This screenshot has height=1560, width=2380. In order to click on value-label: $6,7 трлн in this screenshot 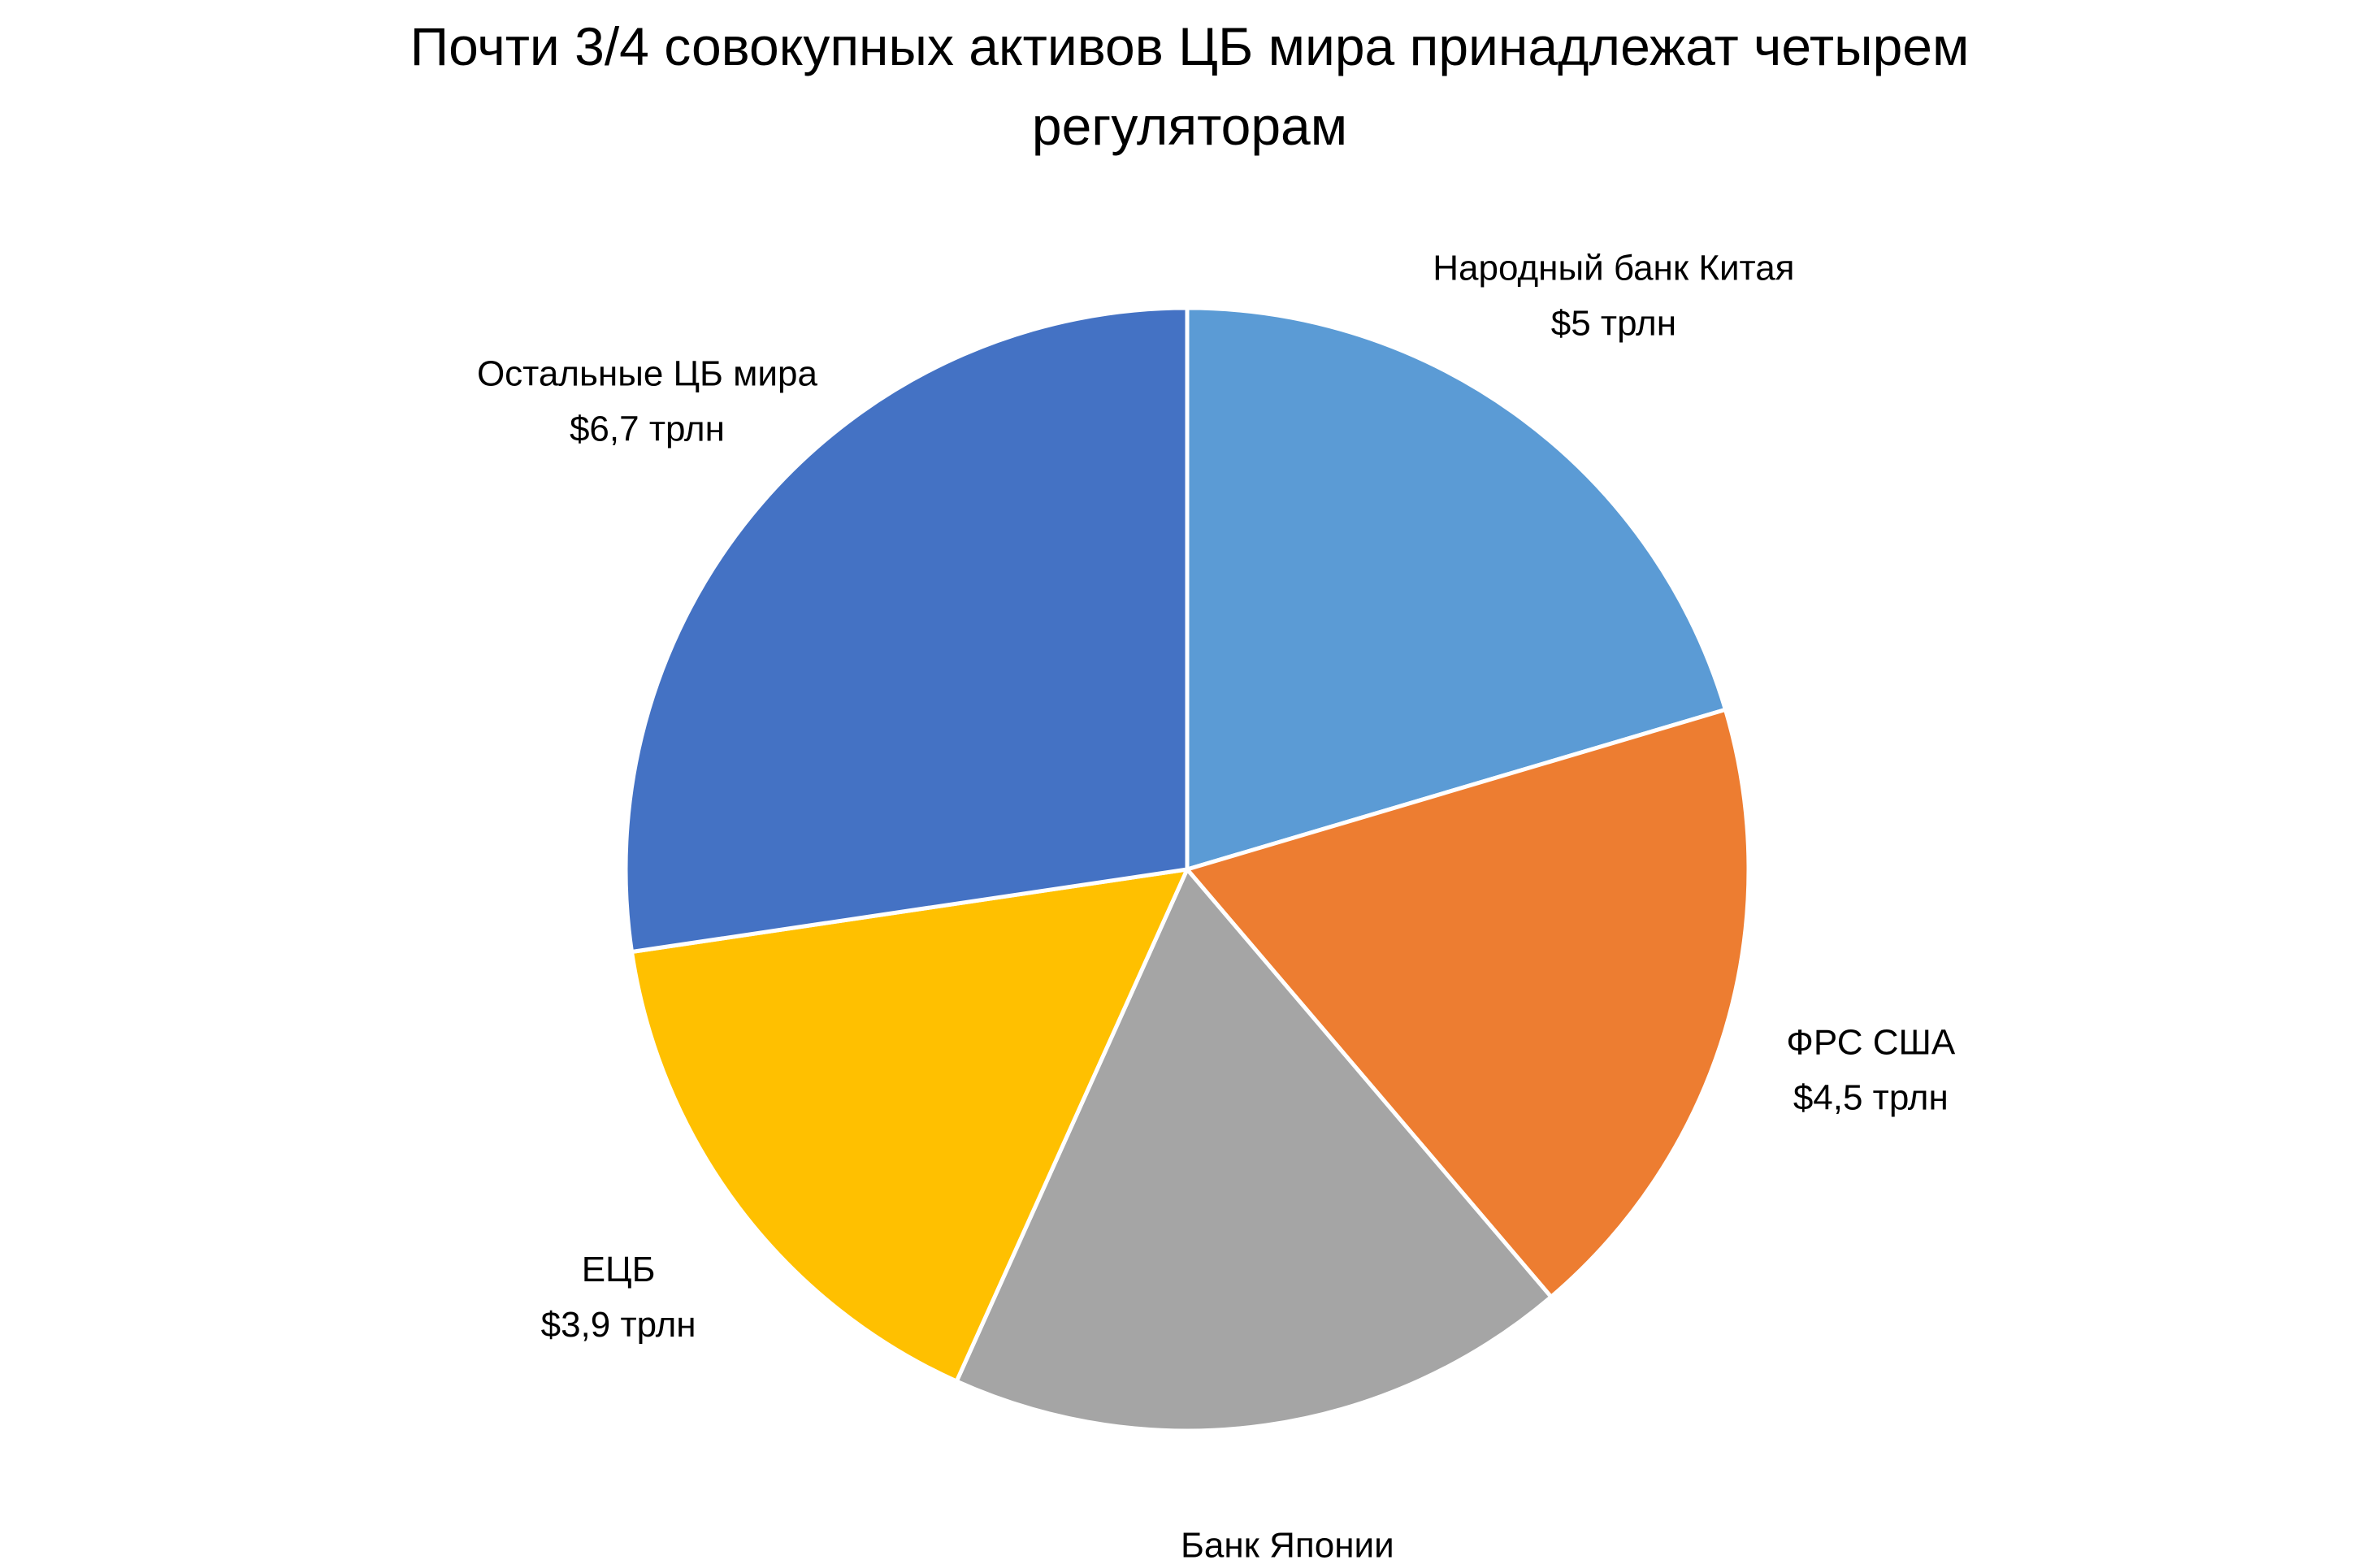, I will do `click(647, 428)`.